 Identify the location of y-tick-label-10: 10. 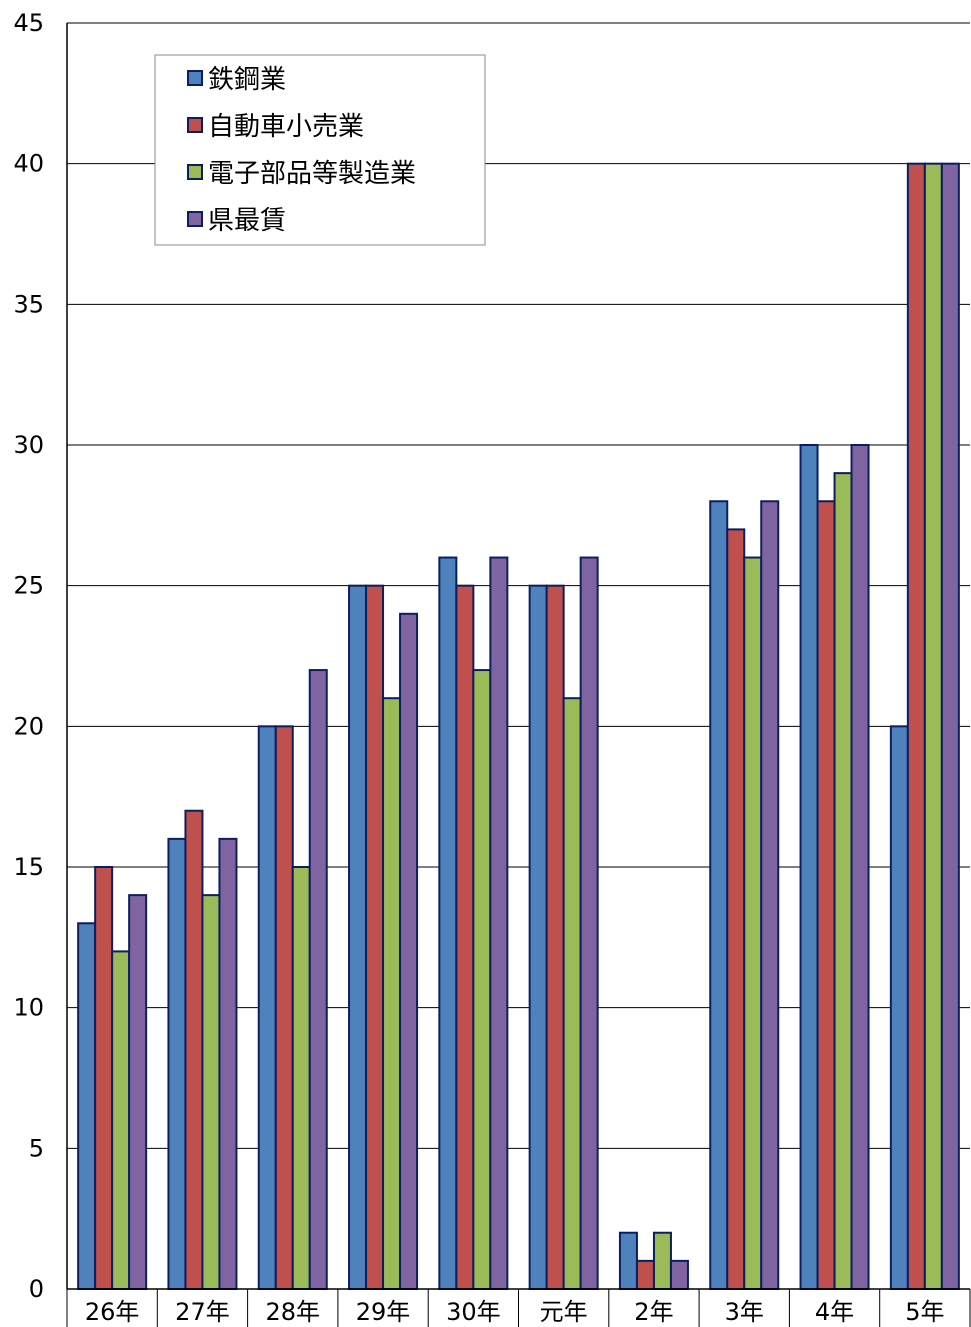
(28, 1008).